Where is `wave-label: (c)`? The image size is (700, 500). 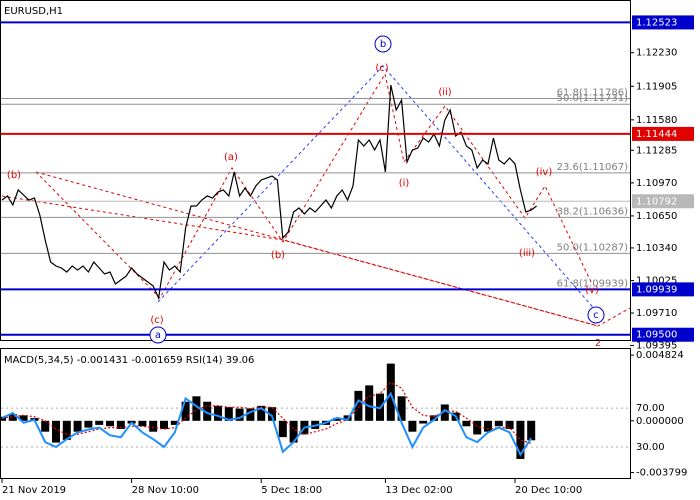 wave-label: (c) is located at coordinates (381, 68).